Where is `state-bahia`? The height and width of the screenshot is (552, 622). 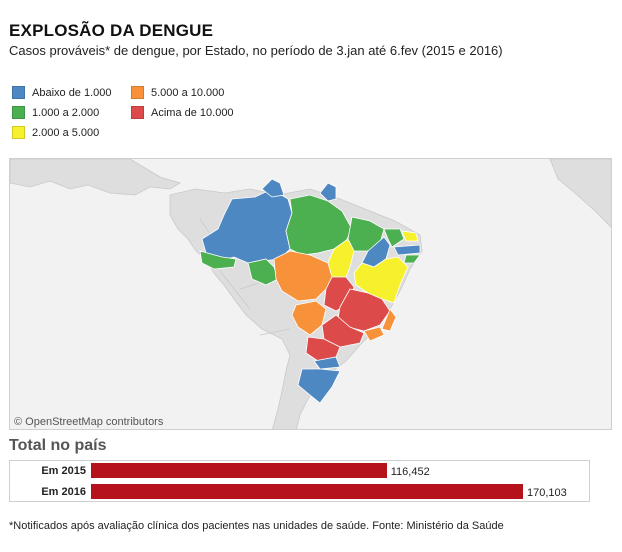 state-bahia is located at coordinates (381, 280).